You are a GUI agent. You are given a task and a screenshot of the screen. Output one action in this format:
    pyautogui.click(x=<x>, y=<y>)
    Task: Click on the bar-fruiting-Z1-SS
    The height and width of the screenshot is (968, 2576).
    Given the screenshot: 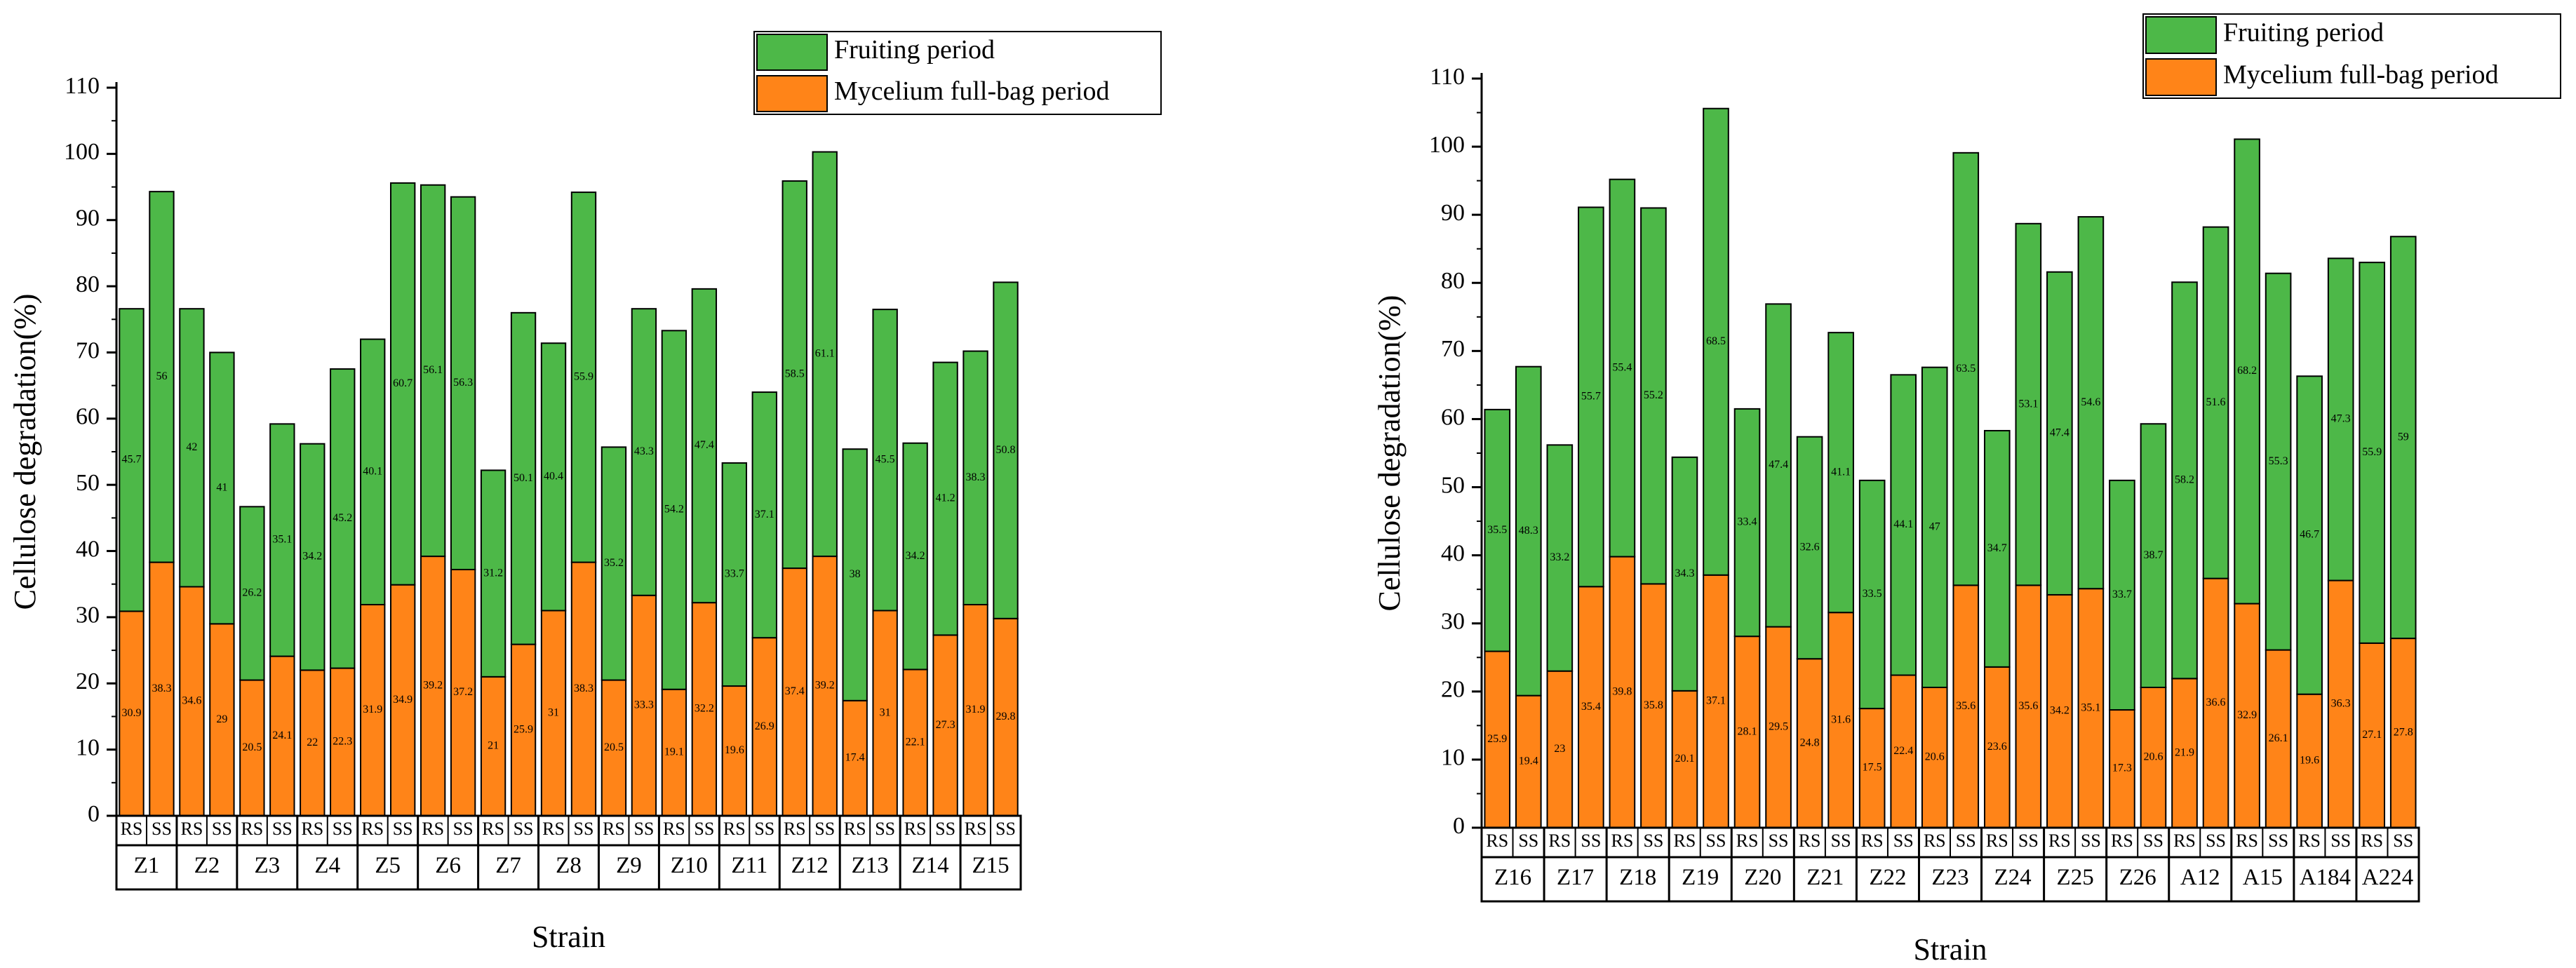 What is the action you would take?
    pyautogui.click(x=162, y=377)
    